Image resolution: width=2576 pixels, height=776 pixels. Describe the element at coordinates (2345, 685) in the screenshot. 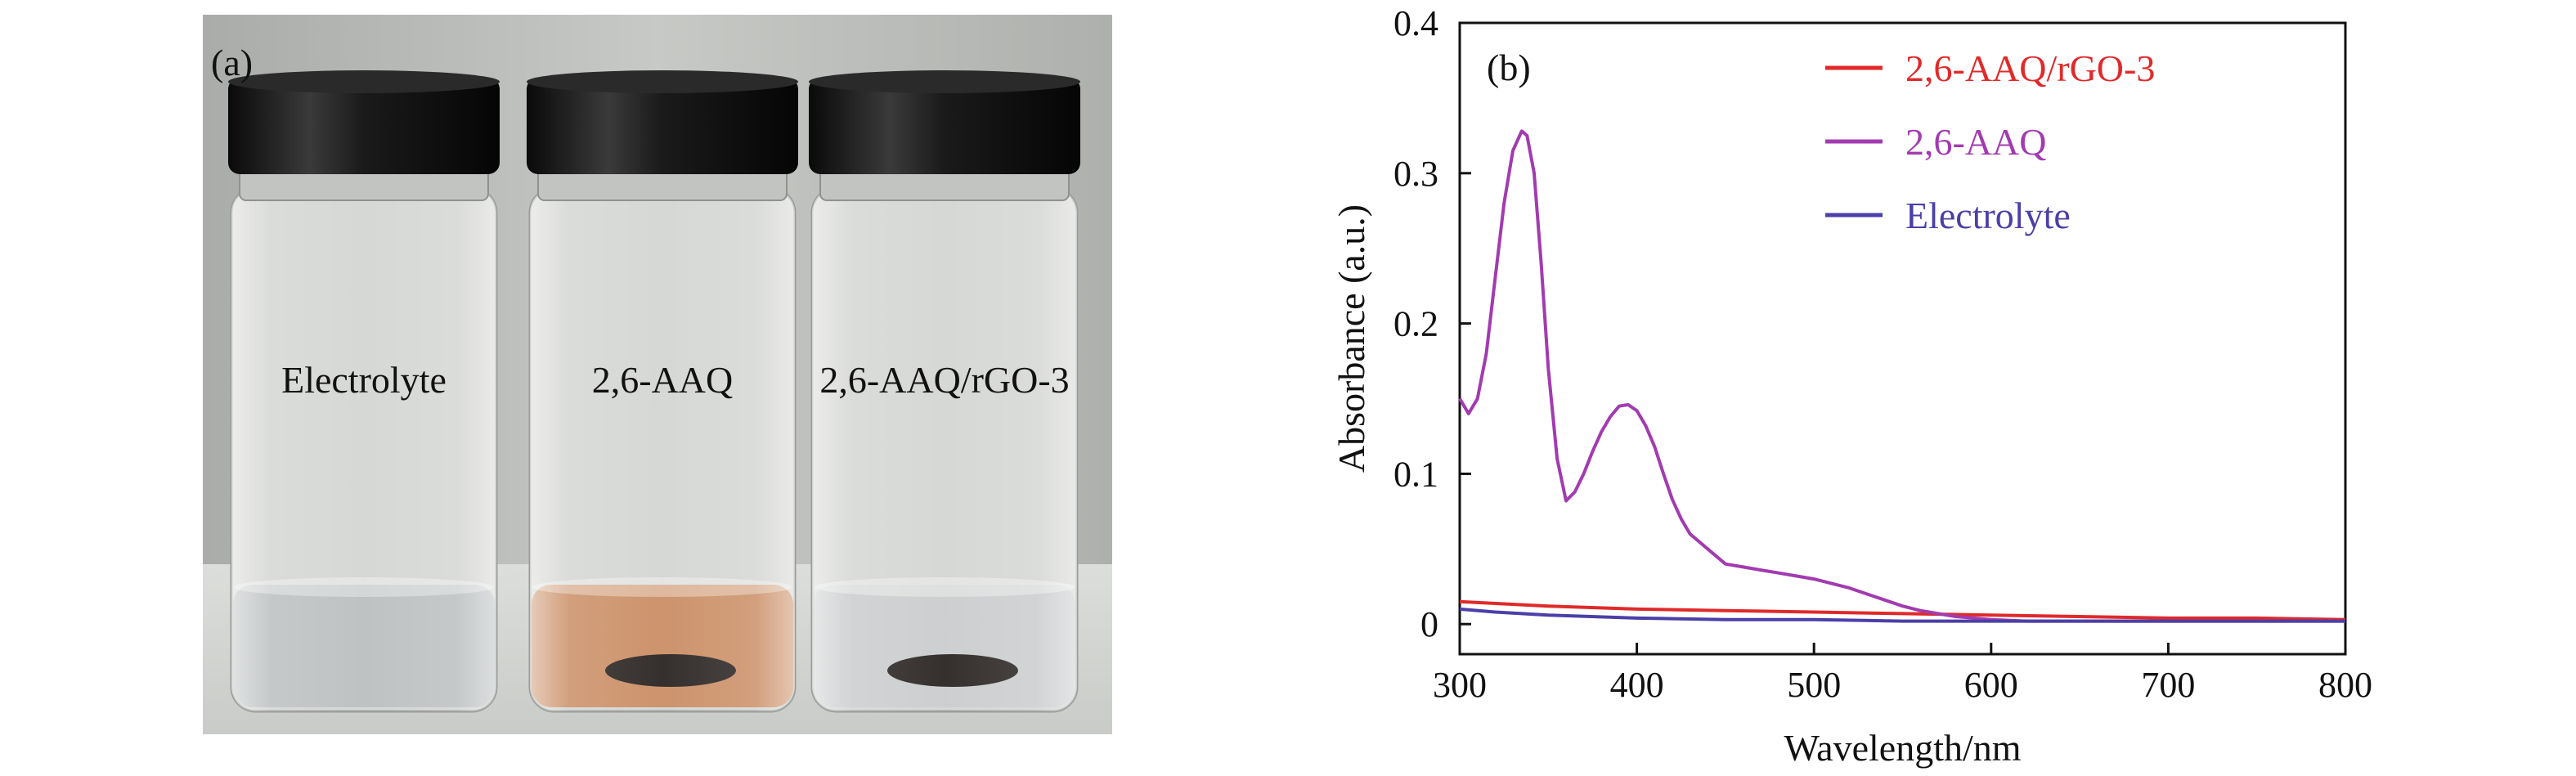

I see `x-tick-label: 800` at that location.